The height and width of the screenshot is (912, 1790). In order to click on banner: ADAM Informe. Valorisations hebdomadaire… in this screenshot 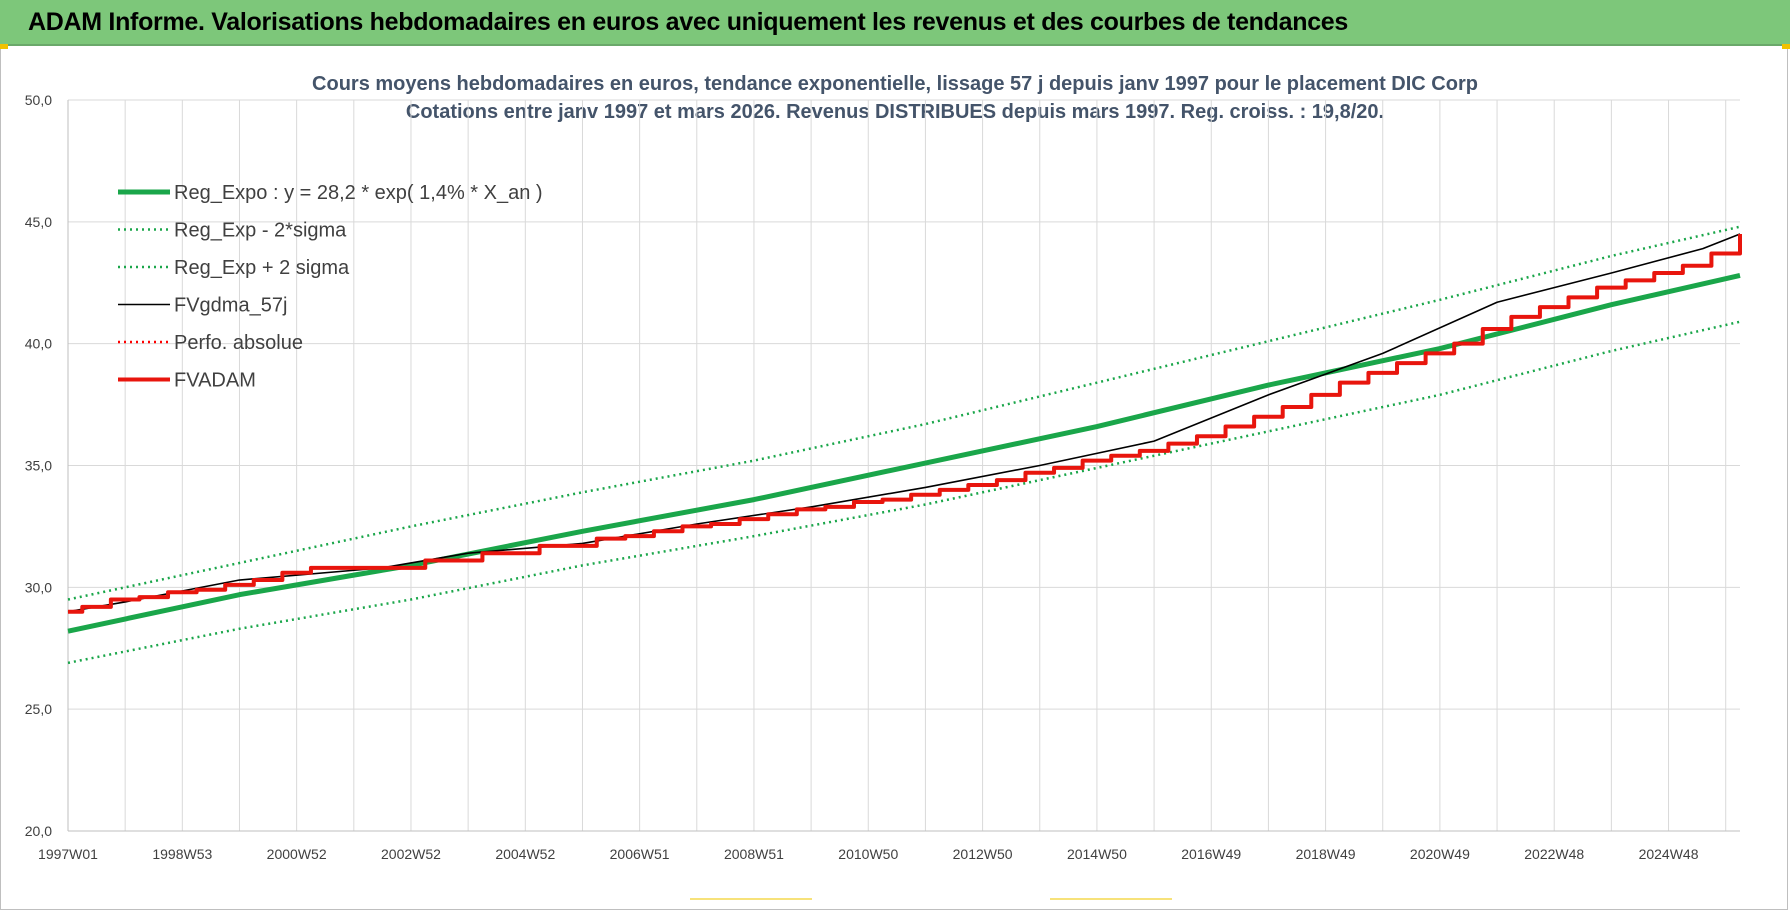, I will do `click(895, 23)`.